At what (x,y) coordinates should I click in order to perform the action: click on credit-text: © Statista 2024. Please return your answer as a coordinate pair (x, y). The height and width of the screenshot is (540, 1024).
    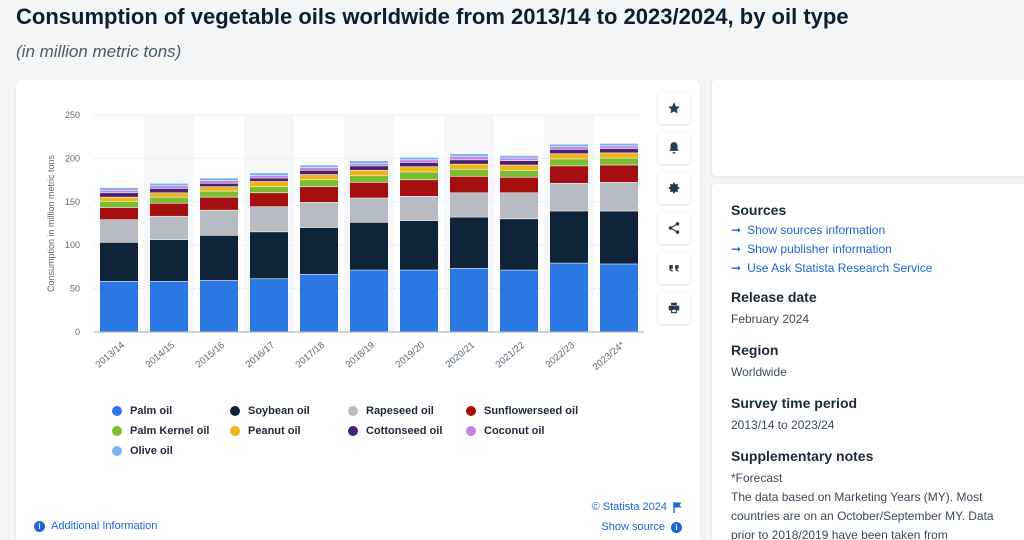
    Looking at the image, I should click on (629, 507).